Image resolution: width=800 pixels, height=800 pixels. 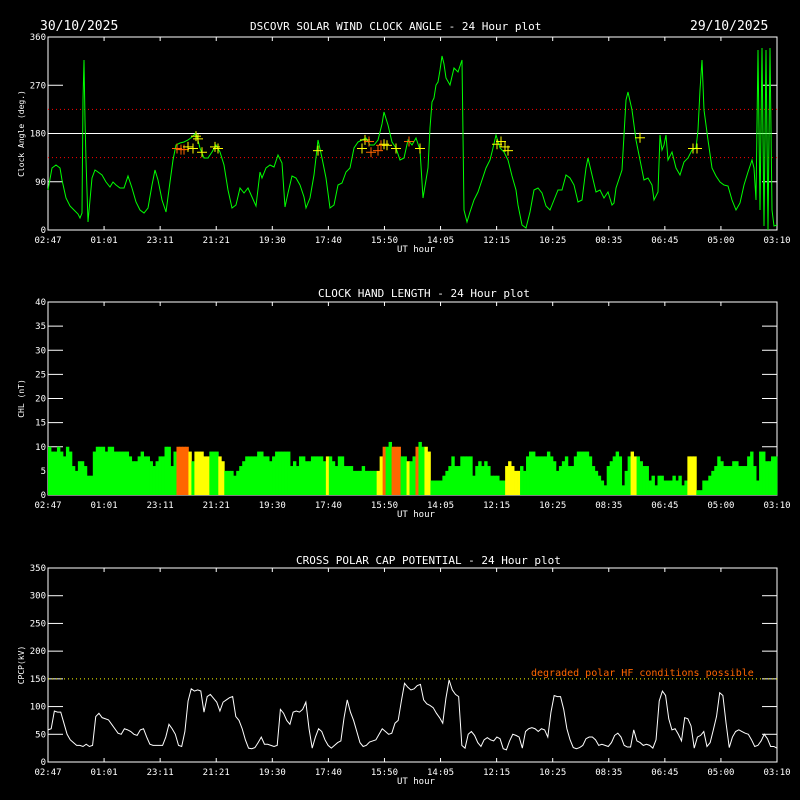 What do you see at coordinates (40, 303) in the screenshot?
I see `svg-text: 40` at bounding box center [40, 303].